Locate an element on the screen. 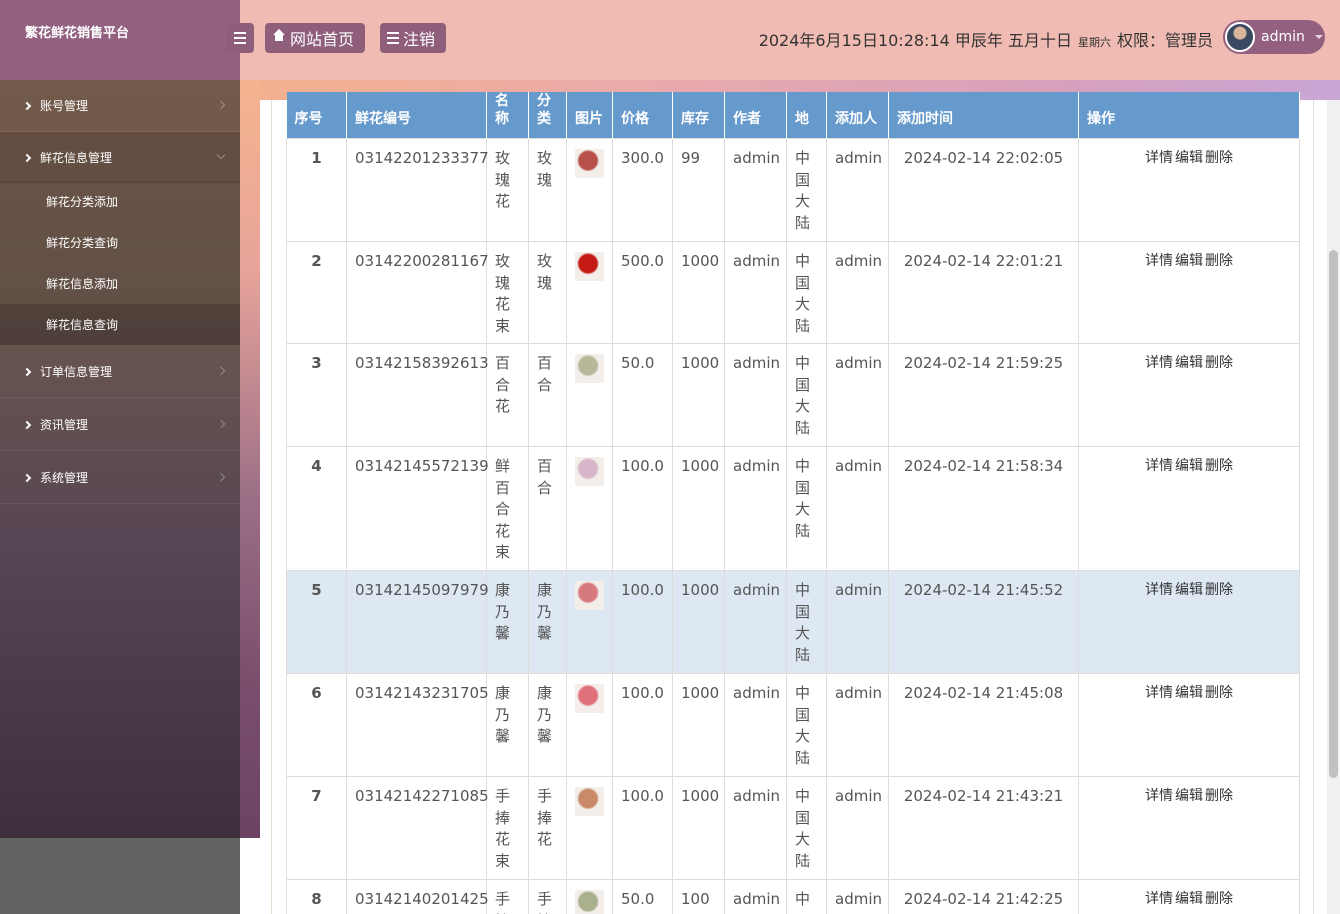 Image resolution: width=1340 pixels, height=914 pixels. sidebar-item-account: 账号管理 is located at coordinates (120, 106).